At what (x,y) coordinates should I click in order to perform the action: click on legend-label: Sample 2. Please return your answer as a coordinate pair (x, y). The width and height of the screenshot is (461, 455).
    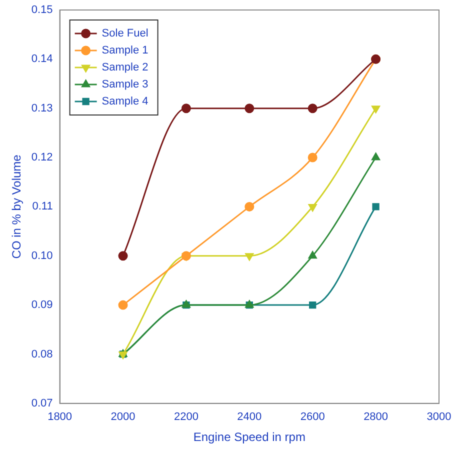
    Looking at the image, I should click on (125, 68).